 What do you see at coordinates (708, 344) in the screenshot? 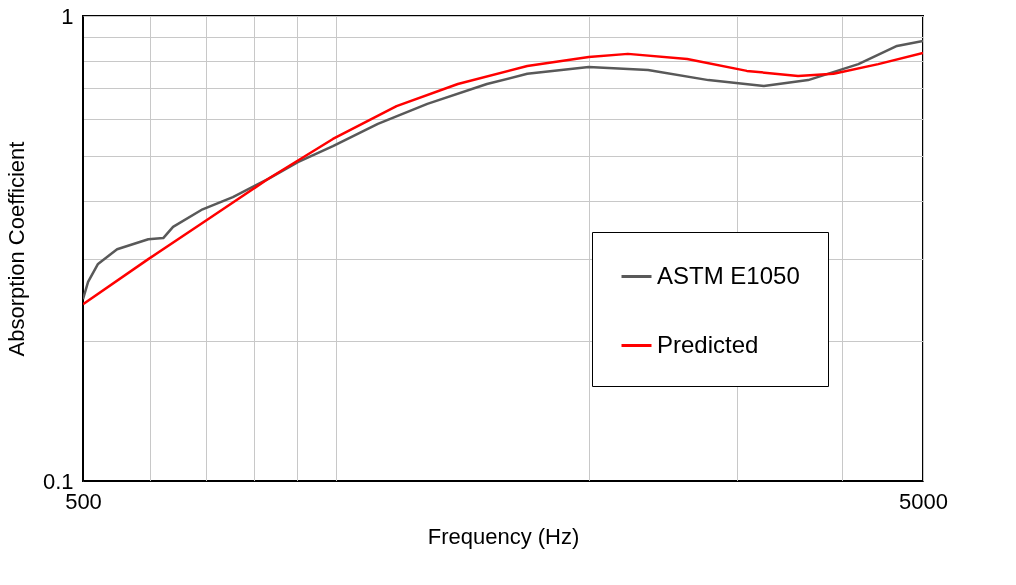
I see `legend-label: Predicted` at bounding box center [708, 344].